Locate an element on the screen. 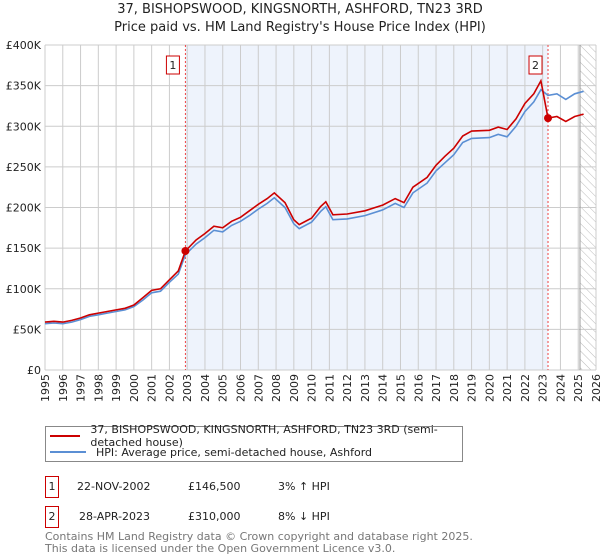  x-tick-label: 2012 is located at coordinates (347, 388).